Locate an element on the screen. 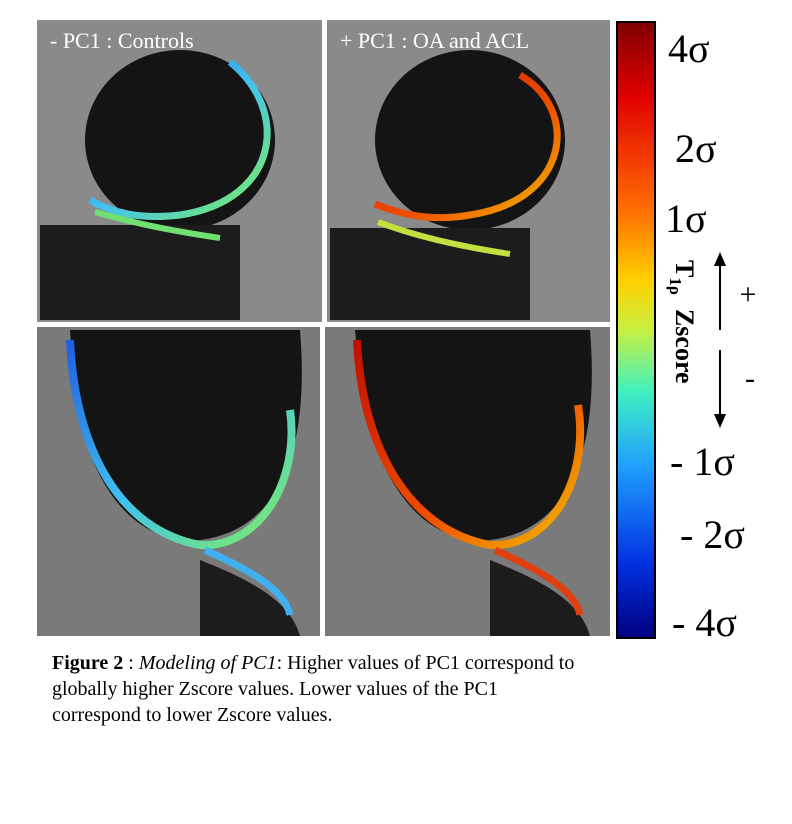  colorbar-tick-label: 2σ is located at coordinates (696, 148).